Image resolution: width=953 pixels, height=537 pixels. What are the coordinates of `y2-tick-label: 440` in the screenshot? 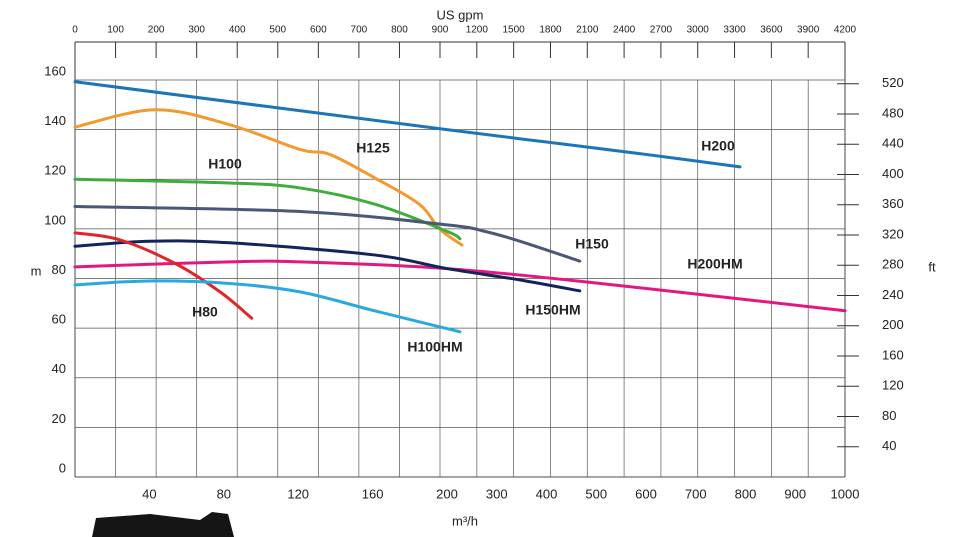 It's located at (893, 143).